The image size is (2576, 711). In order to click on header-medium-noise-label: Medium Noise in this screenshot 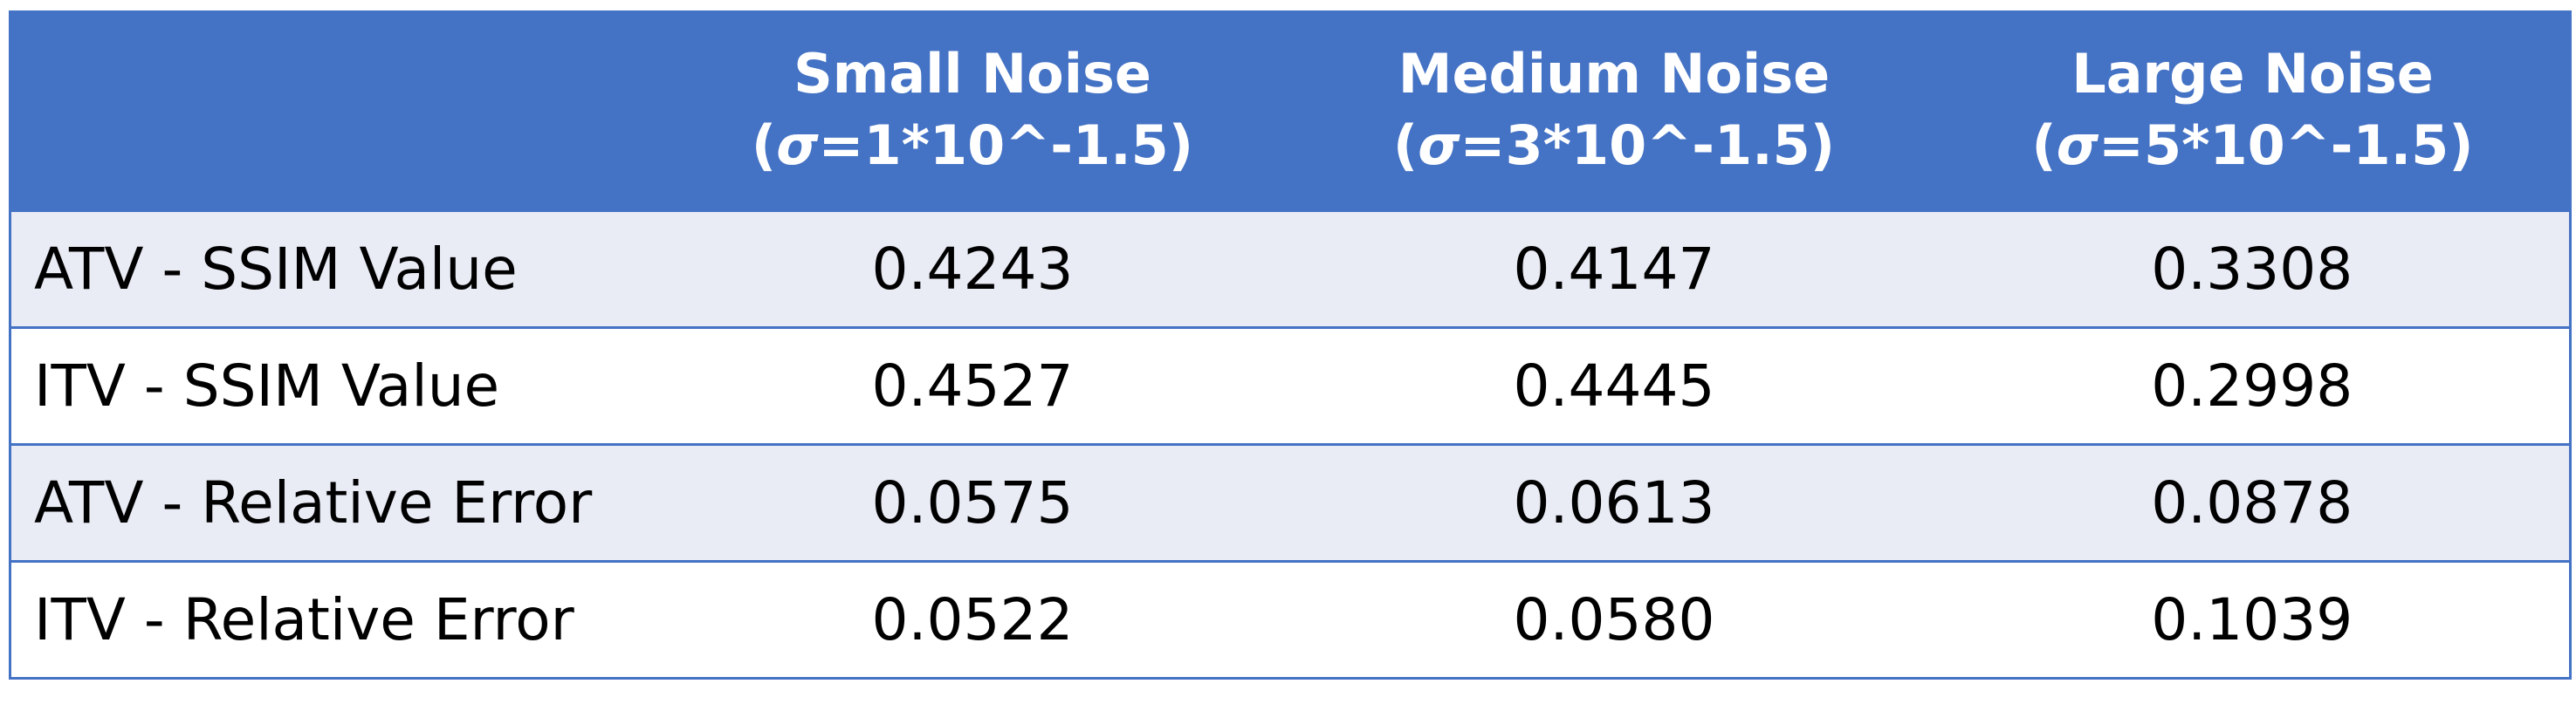, I will do `click(1614, 73)`.